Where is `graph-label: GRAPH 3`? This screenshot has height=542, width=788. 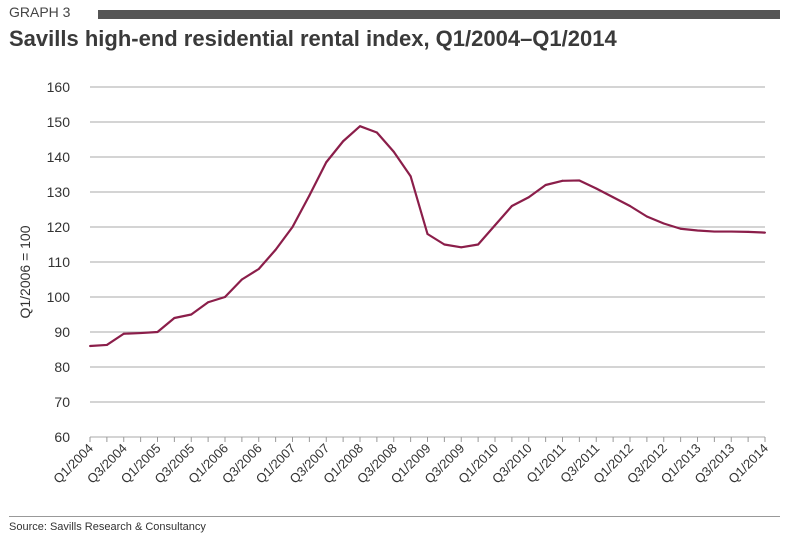 graph-label: GRAPH 3 is located at coordinates (40, 12).